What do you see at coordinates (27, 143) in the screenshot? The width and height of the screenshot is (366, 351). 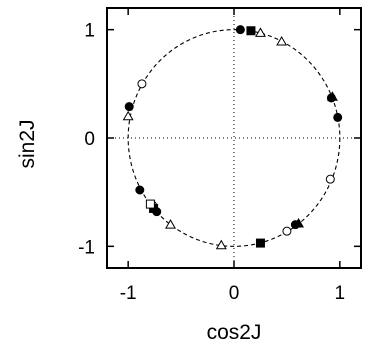 I see `y-axis-label: sin2J` at bounding box center [27, 143].